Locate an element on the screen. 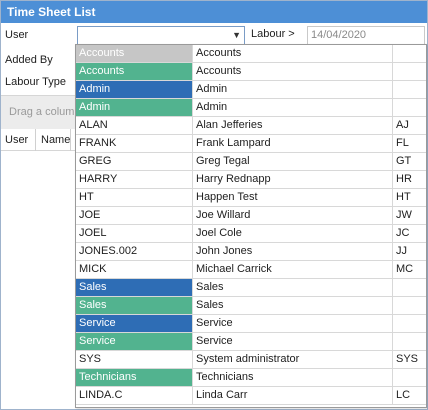 This screenshot has width=428, height=410. group-by-hint: Drag a column is located at coordinates (45, 112).